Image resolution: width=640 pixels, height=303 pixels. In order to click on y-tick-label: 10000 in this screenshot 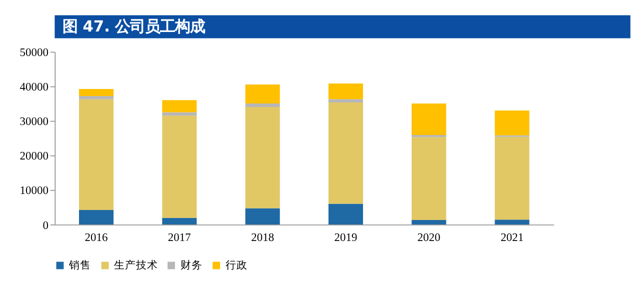, I will do `click(34, 191)`.